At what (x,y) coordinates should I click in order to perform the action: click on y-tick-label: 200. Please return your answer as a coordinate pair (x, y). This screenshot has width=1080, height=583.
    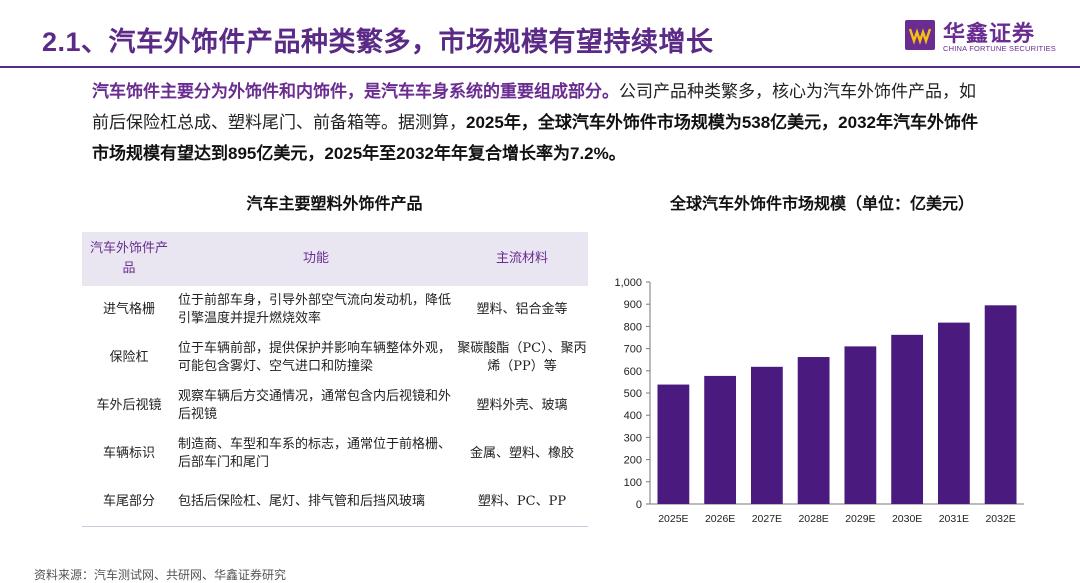
    Looking at the image, I should click on (633, 461).